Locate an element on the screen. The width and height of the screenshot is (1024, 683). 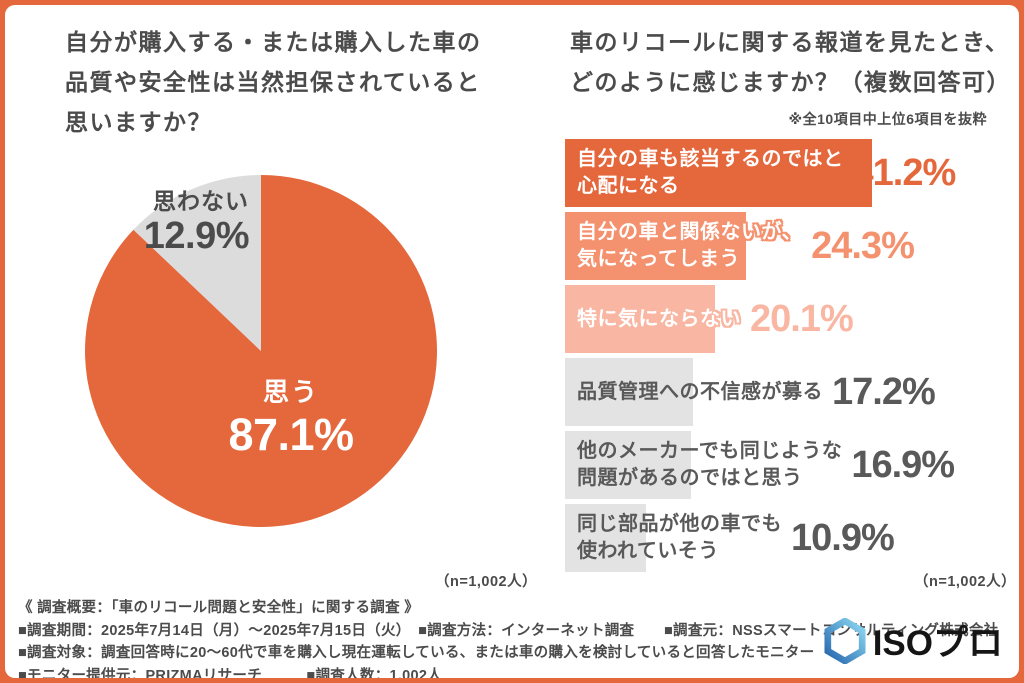
survey-outline-line: ■モニター提供元：PRIZMAリサーチ ■調査人数：1,002人 is located at coordinates (230, 673).